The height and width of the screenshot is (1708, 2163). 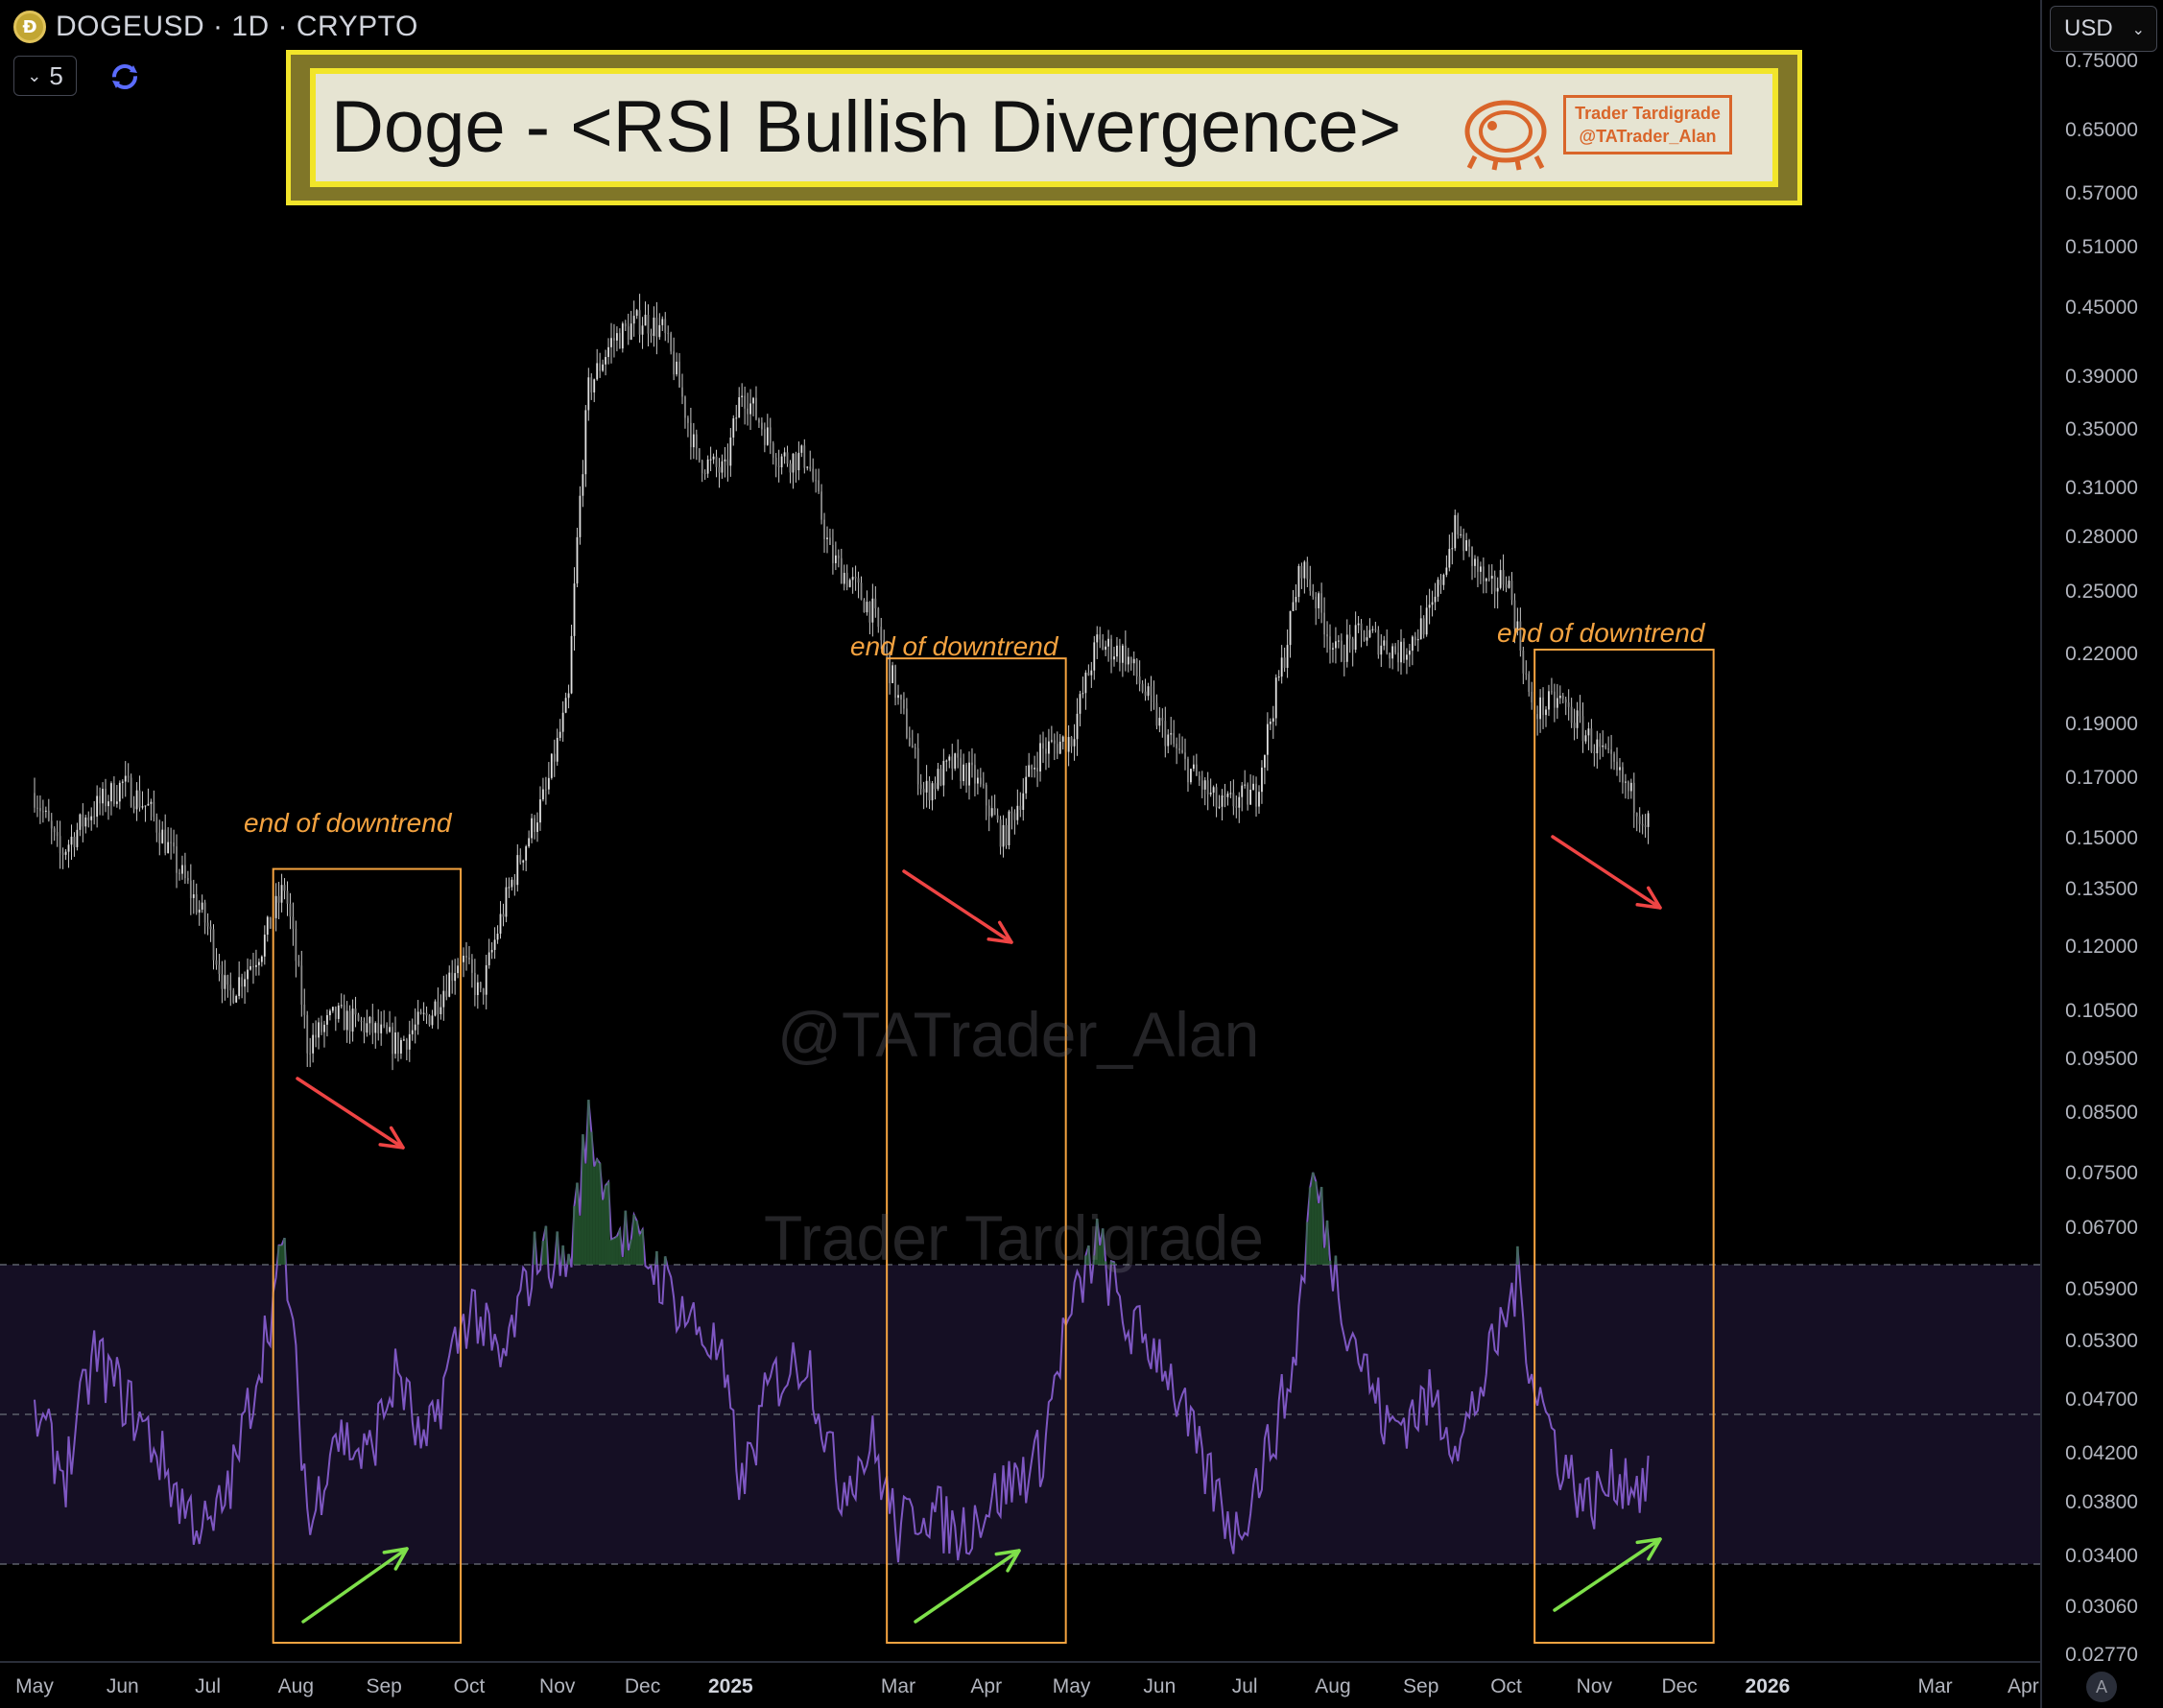 I want to click on chevron-down-icon: ⌄, so click(x=2138, y=28).